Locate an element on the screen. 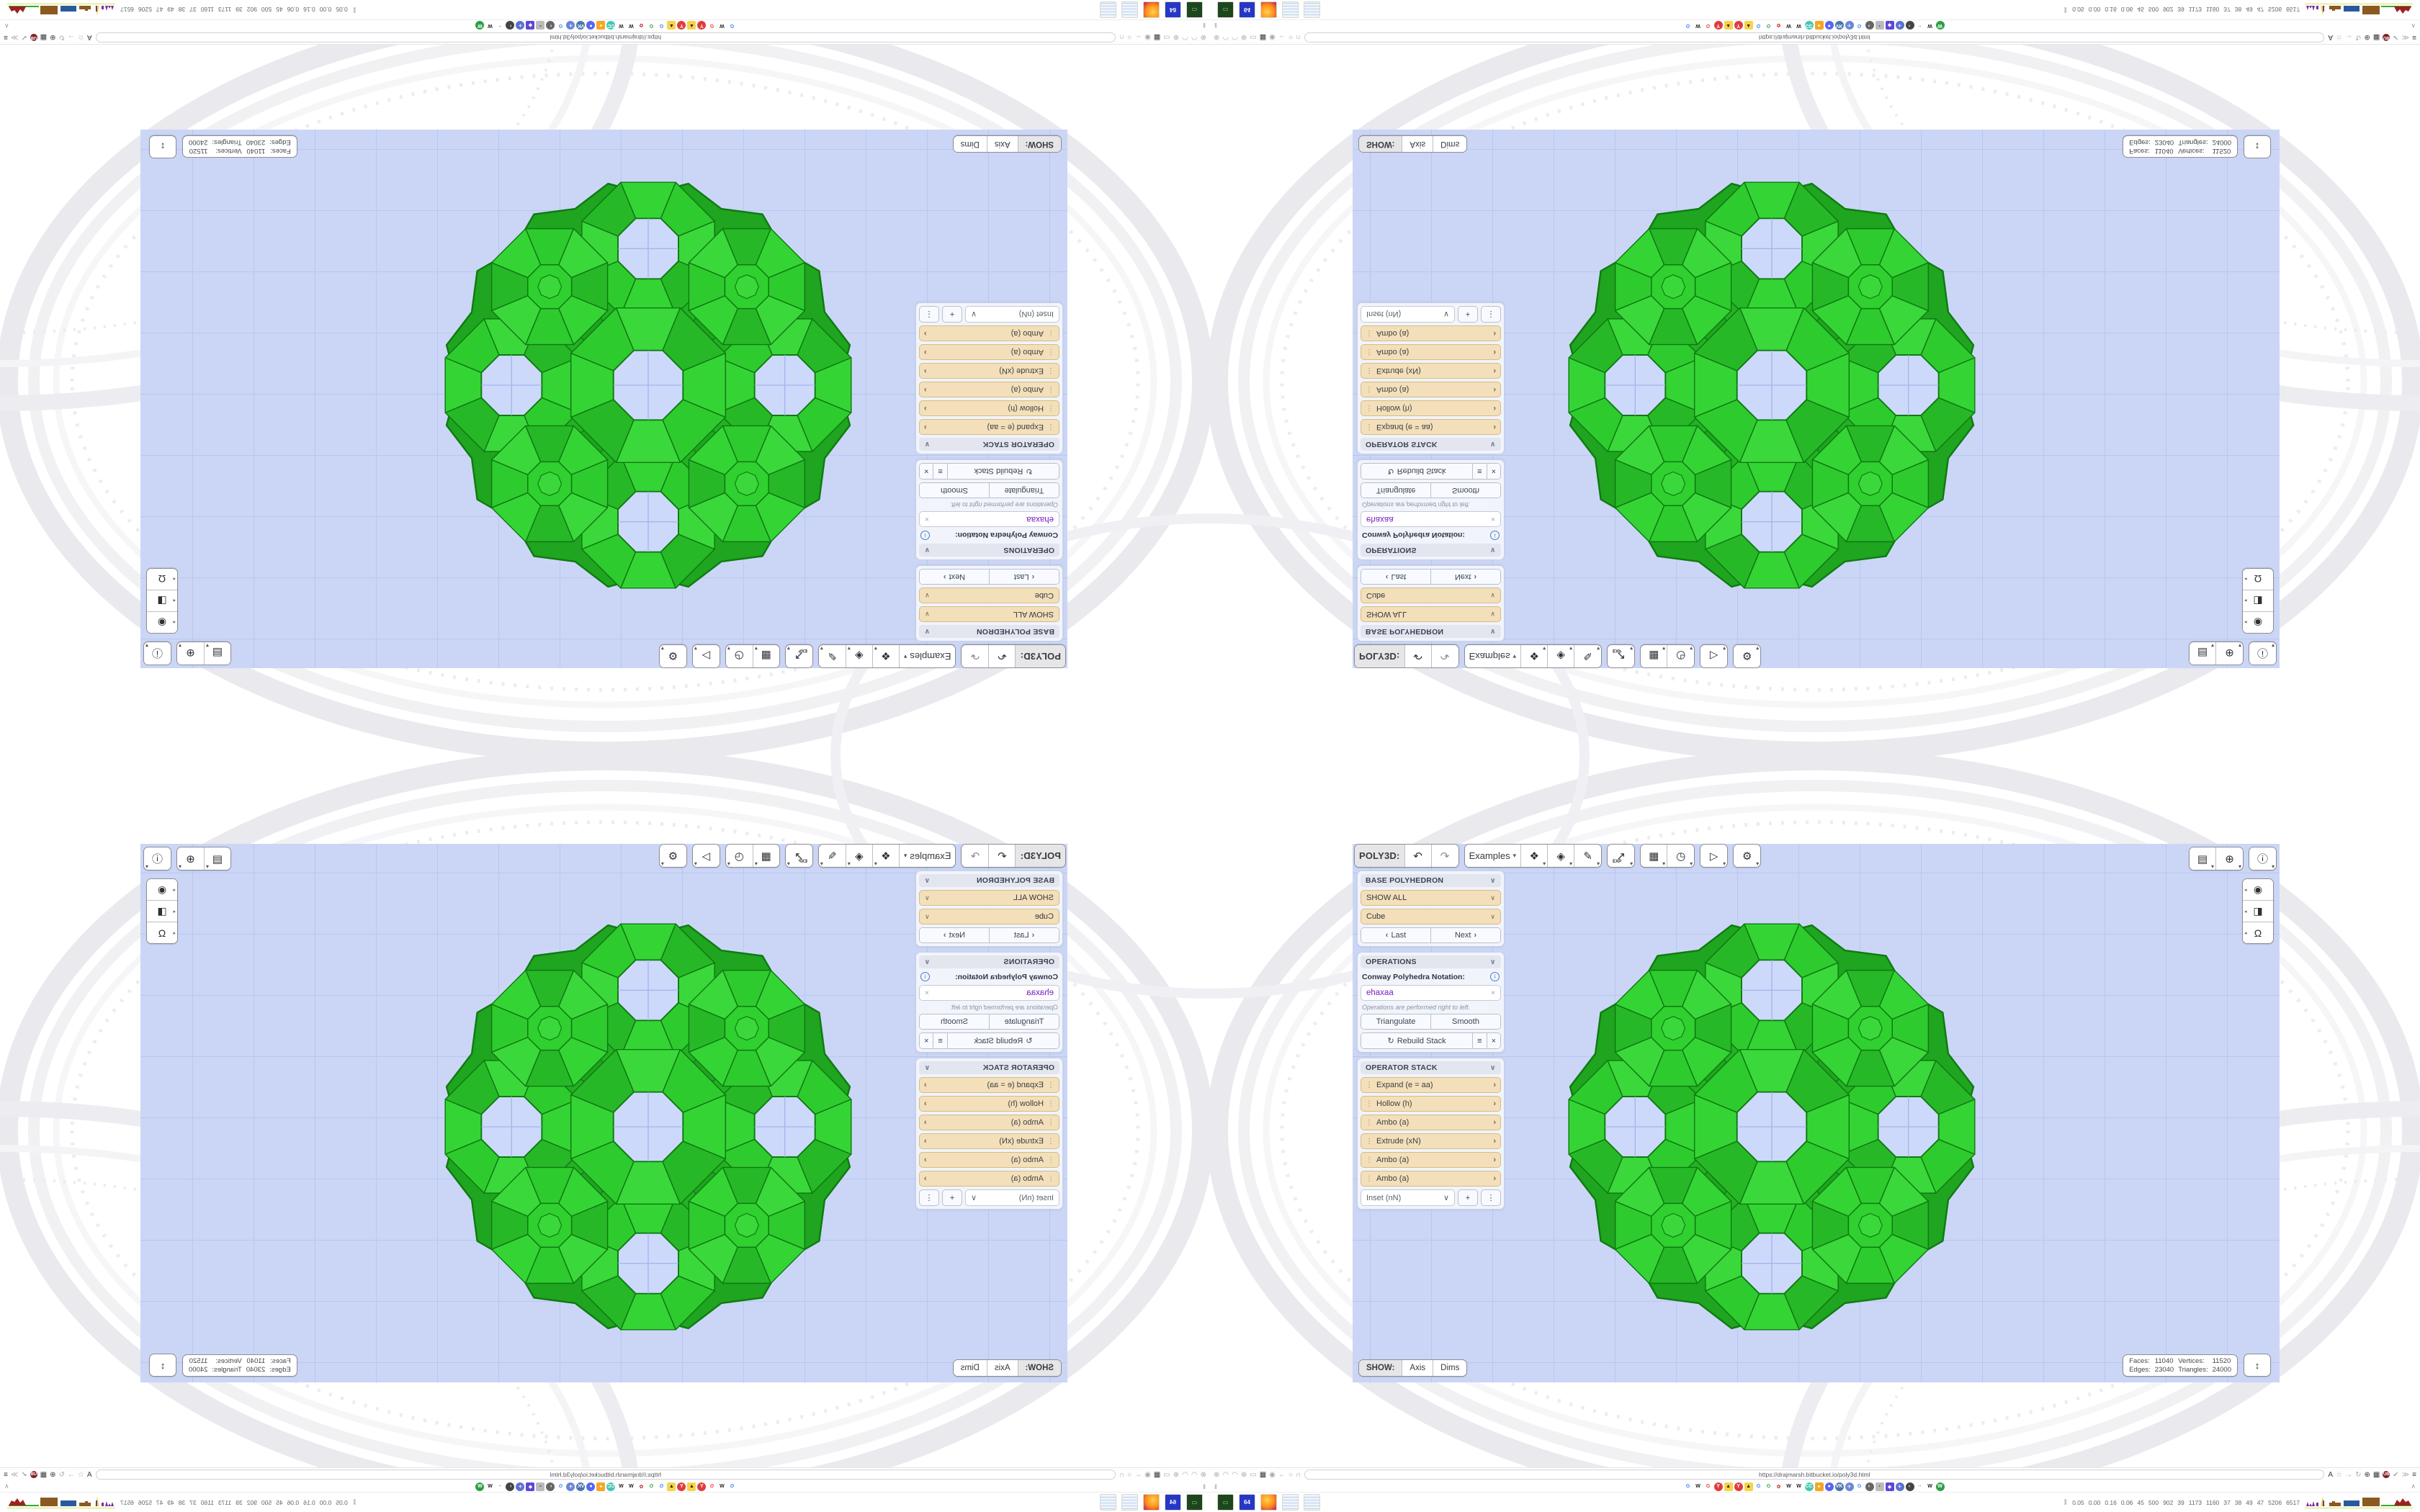  undo-button: ↶ is located at coordinates (1418, 856).